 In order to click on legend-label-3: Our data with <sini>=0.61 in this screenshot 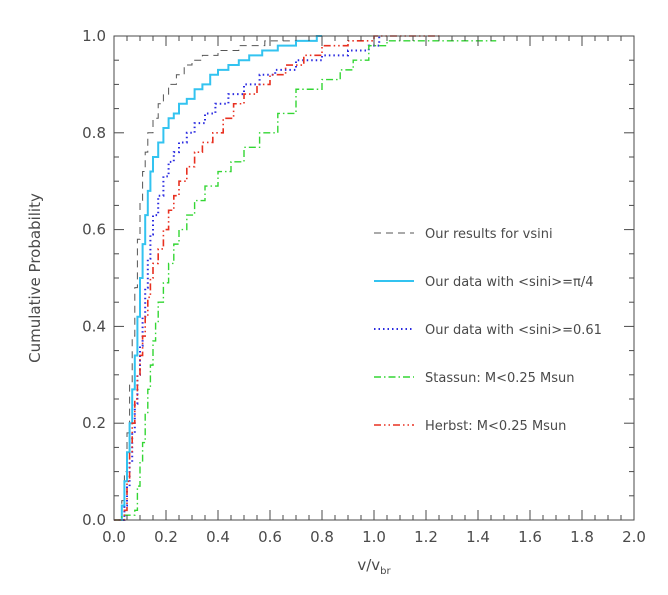, I will do `click(513, 330)`.